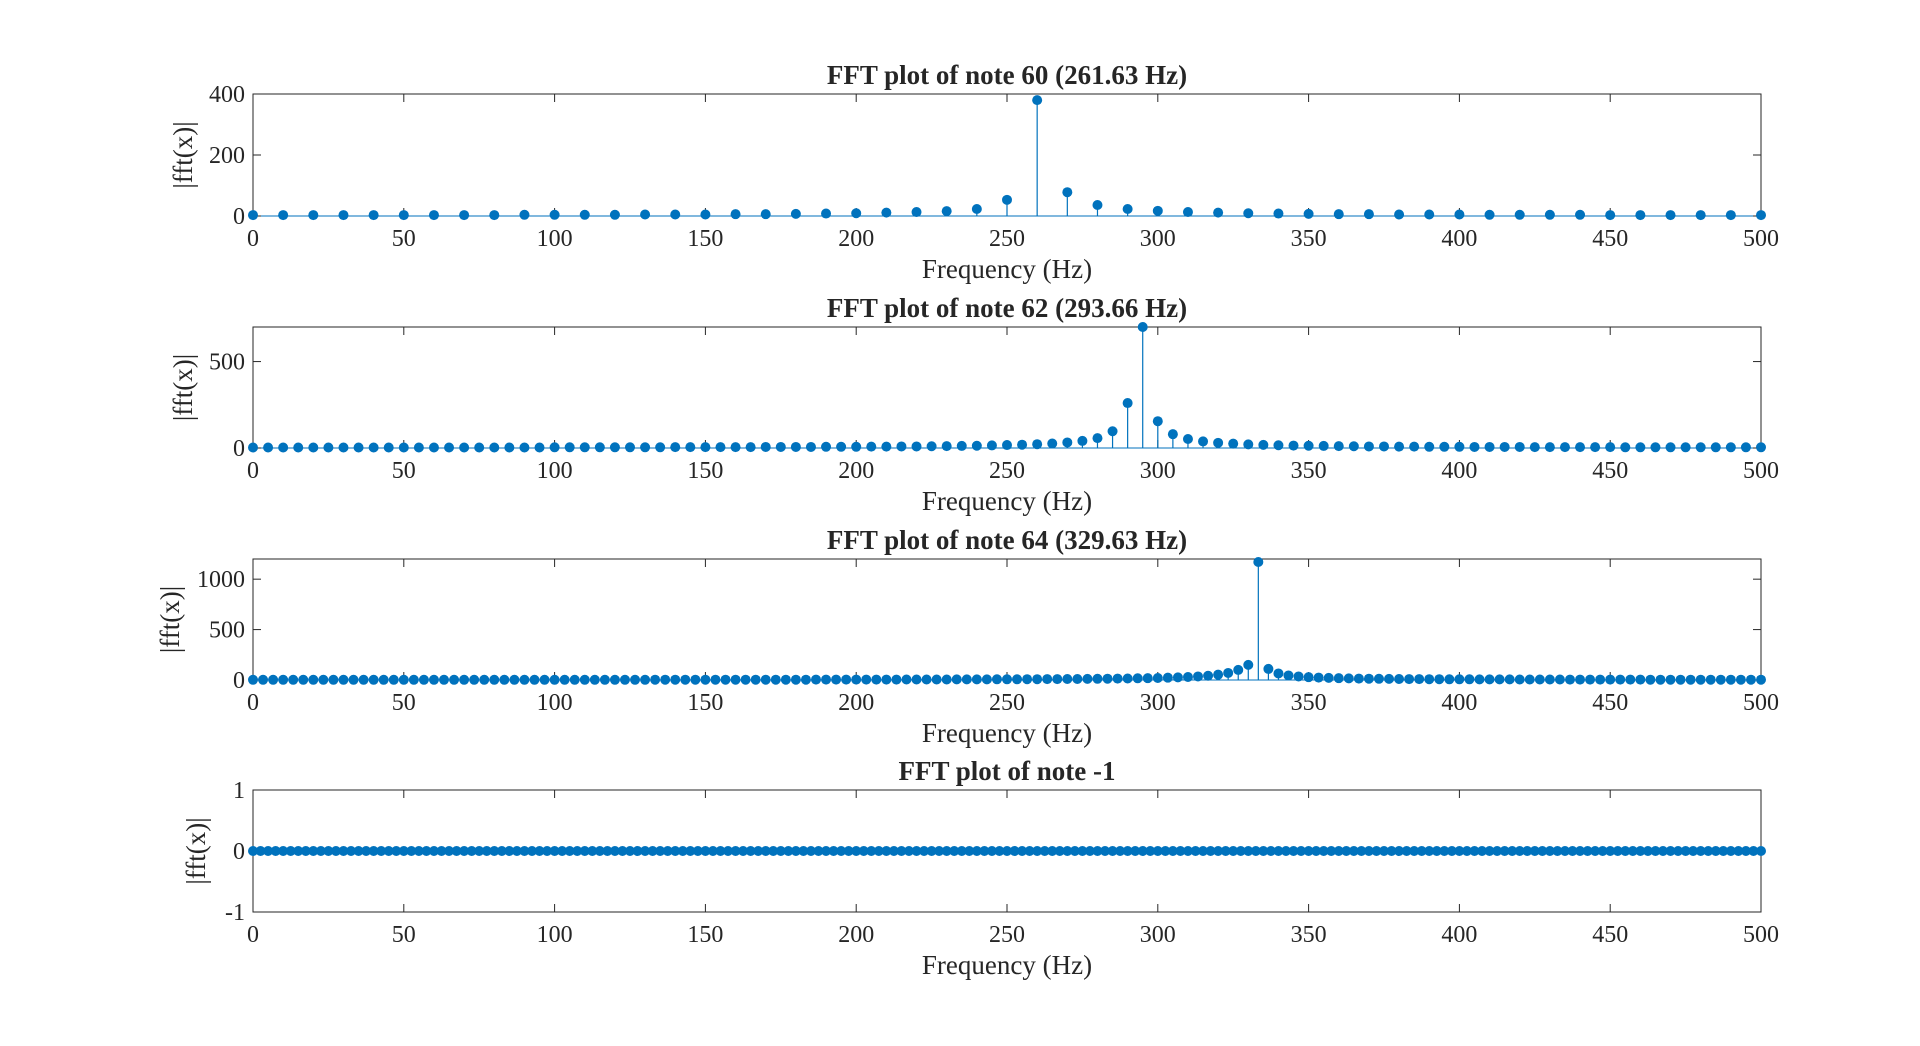 The image size is (1920, 1046). What do you see at coordinates (221, 580) in the screenshot?
I see `y-tick-label: 1000` at bounding box center [221, 580].